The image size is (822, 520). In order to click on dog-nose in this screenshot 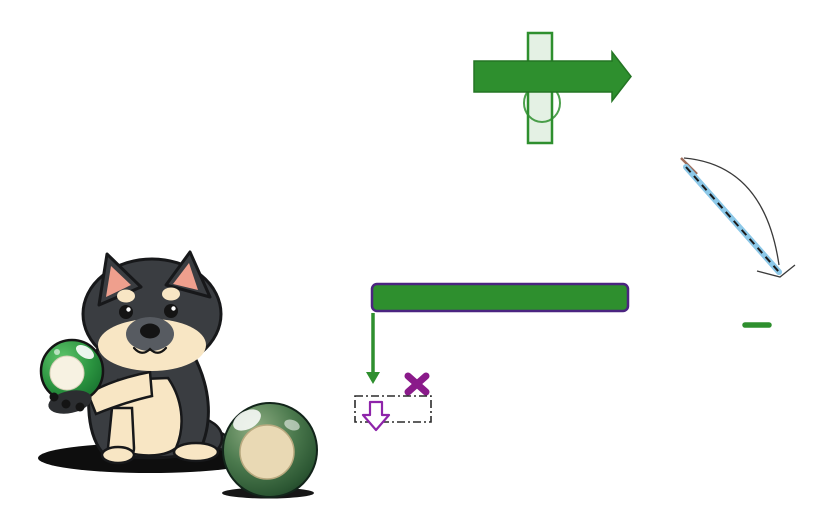, I will do `click(150, 331)`.